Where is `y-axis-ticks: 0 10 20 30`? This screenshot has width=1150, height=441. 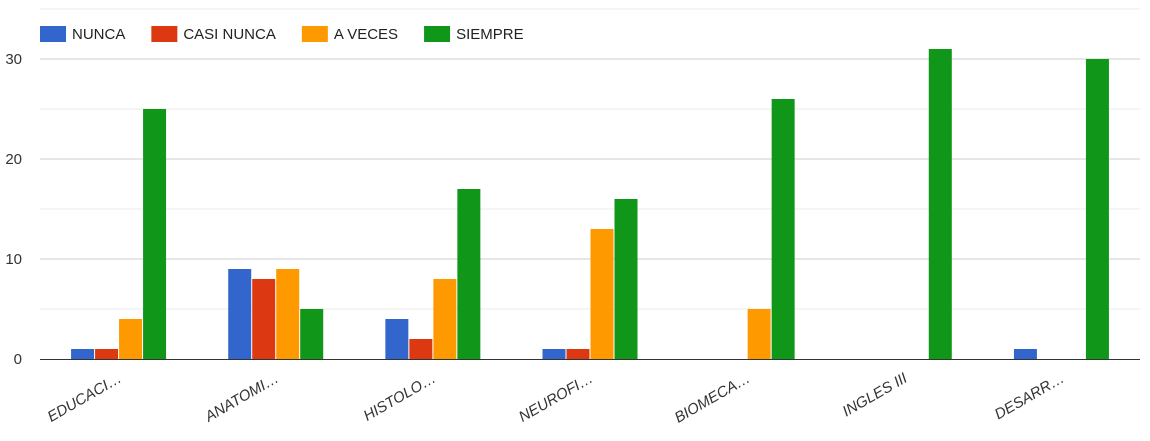
y-axis-ticks: 0 10 20 30 is located at coordinates (13, 209).